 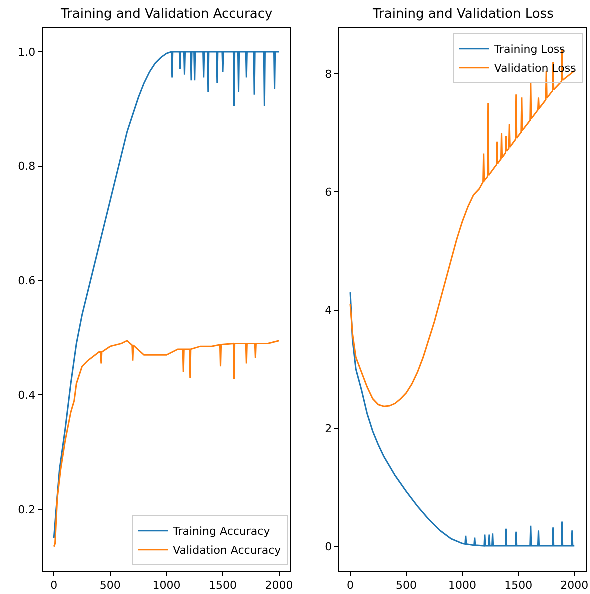 I want to click on legend-label: Training Accuracy, so click(x=221, y=531).